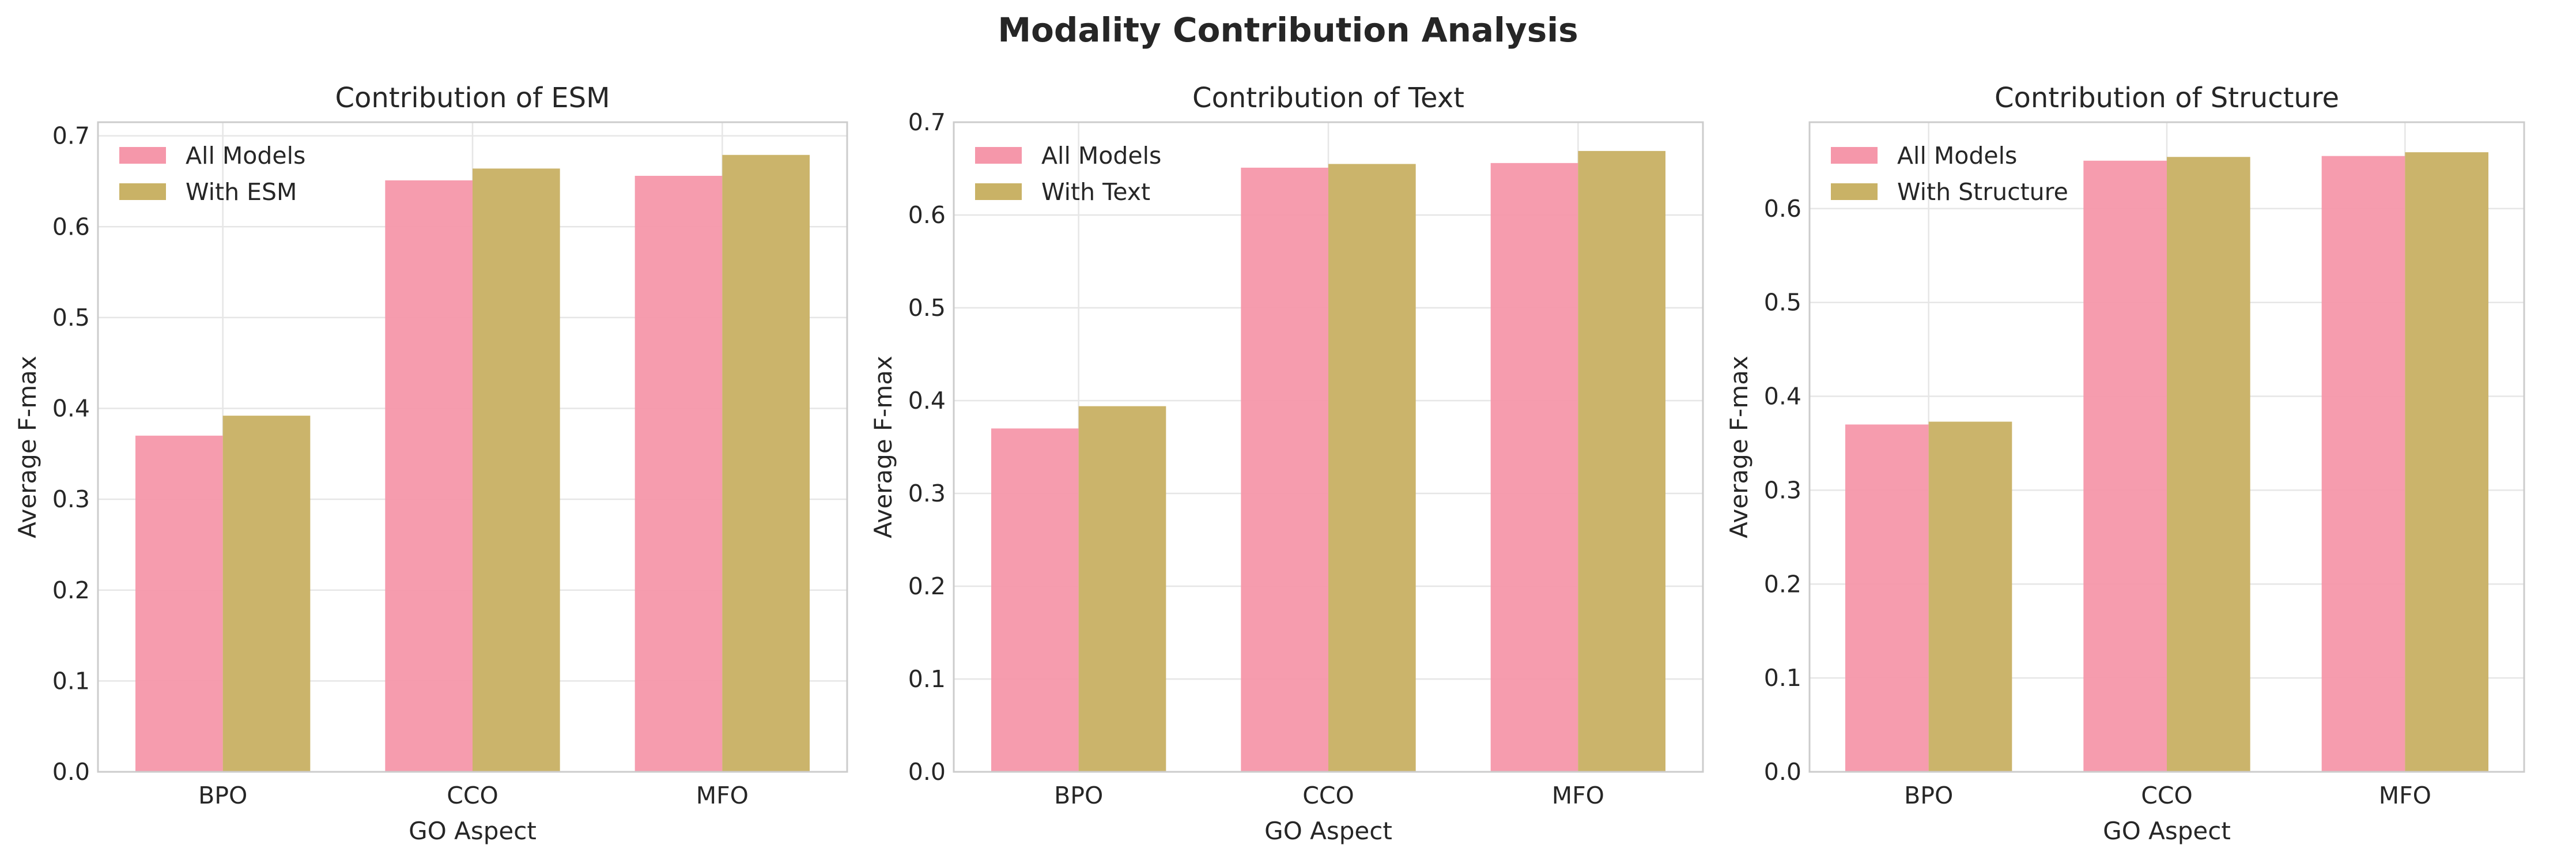 The image size is (2576, 856). What do you see at coordinates (1095, 192) in the screenshot?
I see `legend-label: With Text` at bounding box center [1095, 192].